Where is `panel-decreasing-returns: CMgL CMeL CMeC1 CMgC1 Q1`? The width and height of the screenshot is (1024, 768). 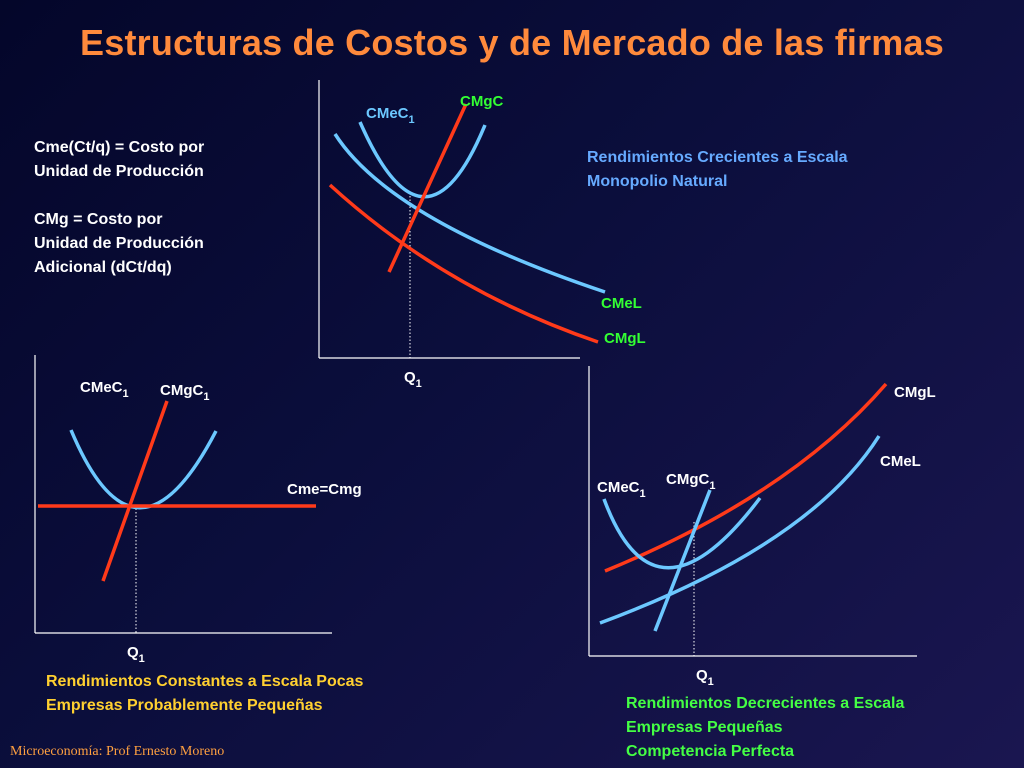
panel-decreasing-returns: CMgL CMeL CMeC1 CMgC1 Q1 is located at coordinates (762, 527).